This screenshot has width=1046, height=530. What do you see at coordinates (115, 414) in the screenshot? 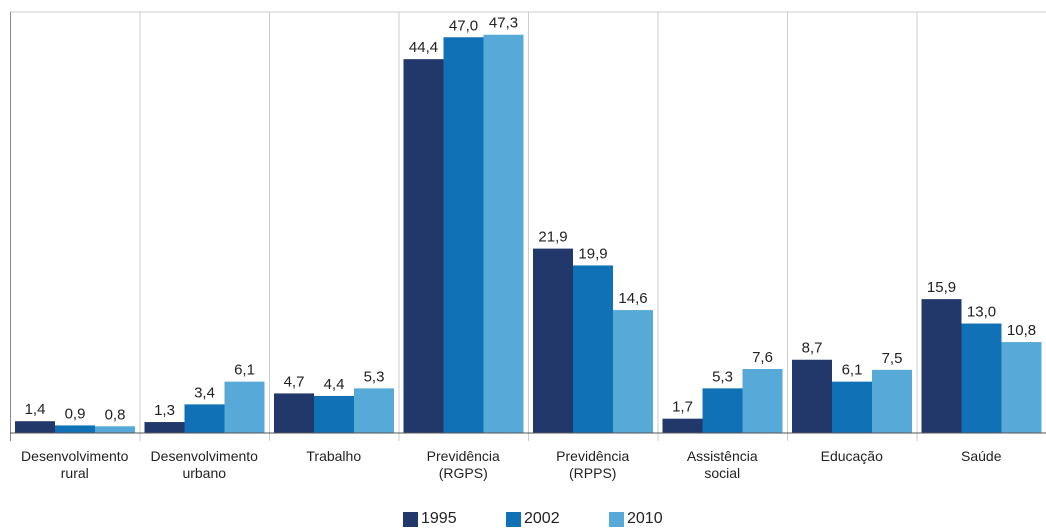
I see `value-label: 0,8` at bounding box center [115, 414].